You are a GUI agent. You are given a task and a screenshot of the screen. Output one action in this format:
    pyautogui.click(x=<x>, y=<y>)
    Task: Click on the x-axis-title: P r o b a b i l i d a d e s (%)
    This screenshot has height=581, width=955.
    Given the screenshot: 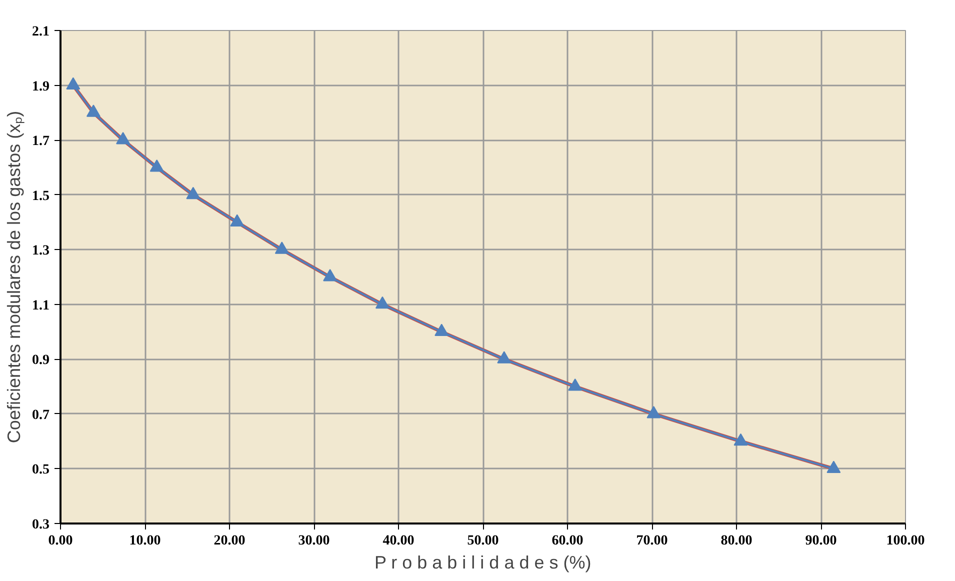 What is the action you would take?
    pyautogui.click(x=483, y=562)
    